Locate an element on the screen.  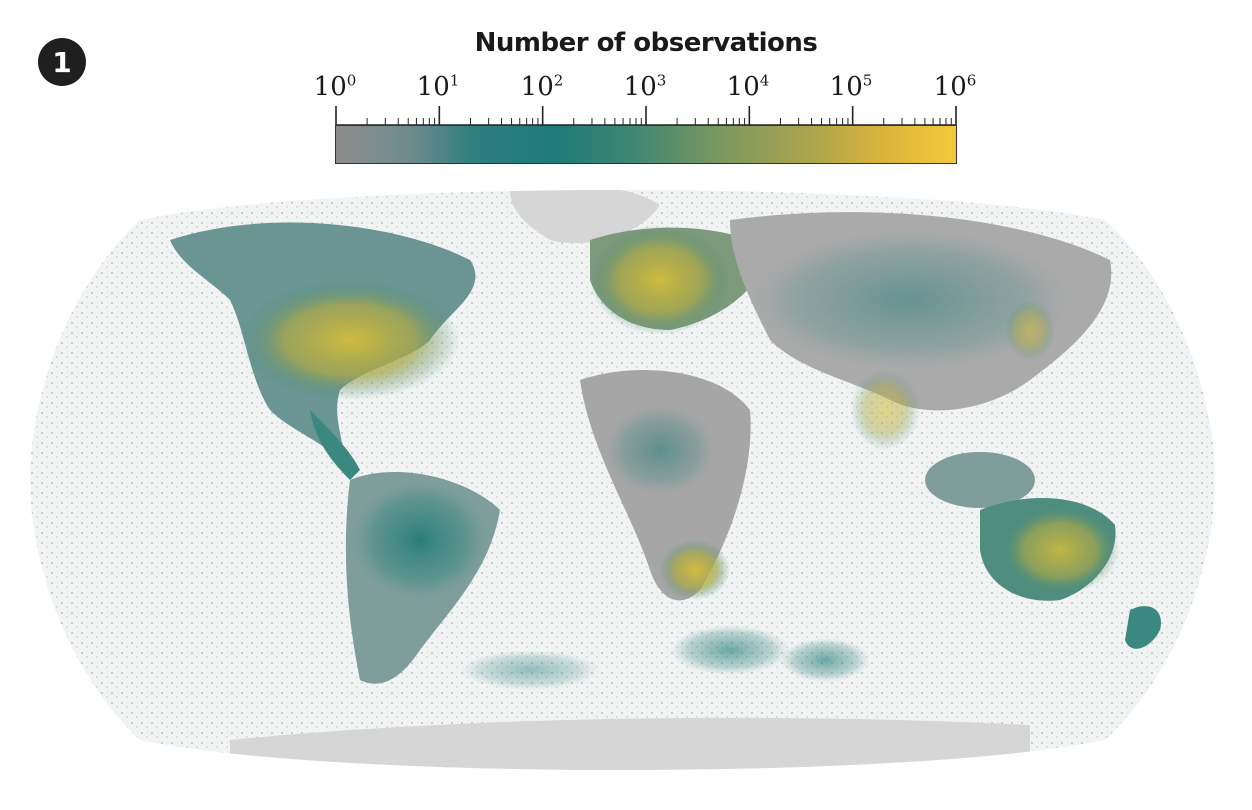
tick-label-5: 105 is located at coordinates (851, 86).